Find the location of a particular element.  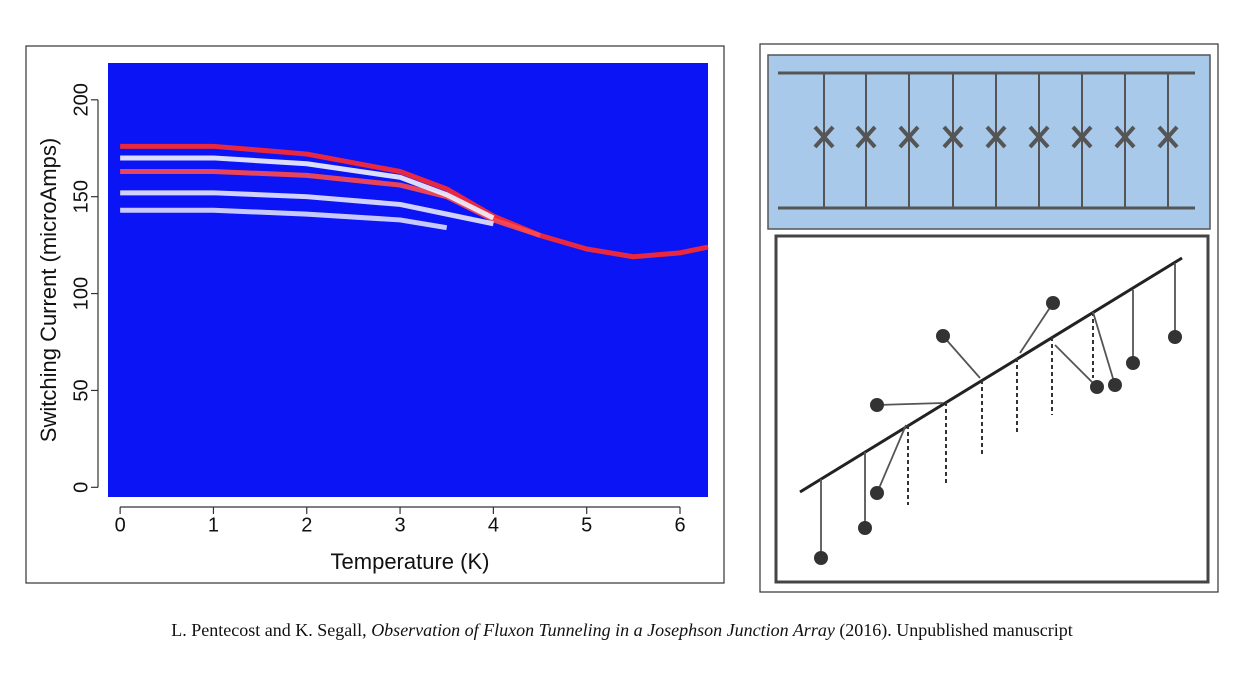

plot is located at coordinates (414, 201).